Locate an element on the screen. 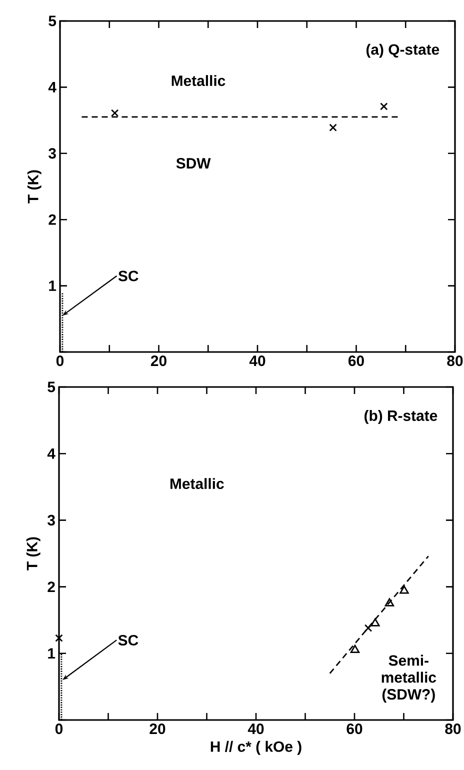 The height and width of the screenshot is (770, 464). annotation: Semi- metallic (SDW?) is located at coordinates (409, 678).